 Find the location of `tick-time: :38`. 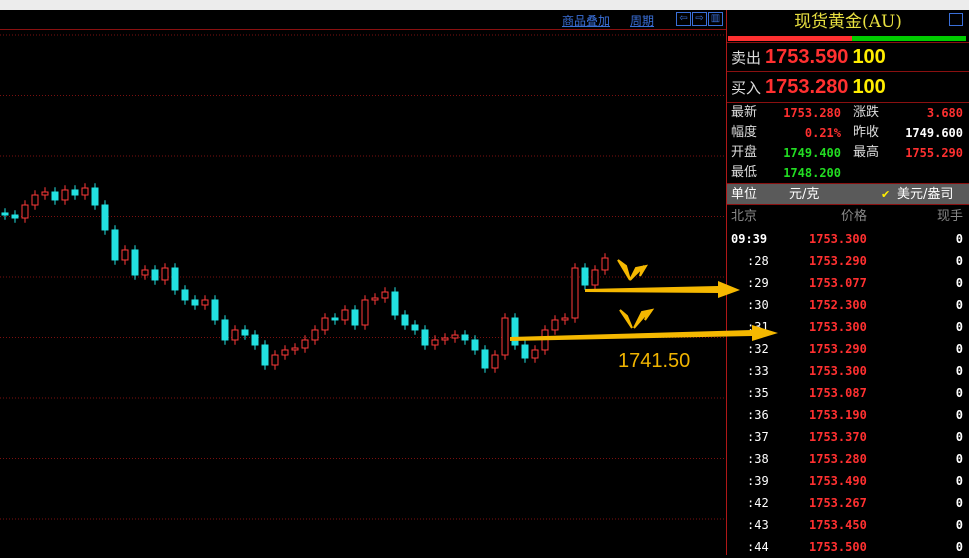

tick-time: :38 is located at coordinates (758, 459).